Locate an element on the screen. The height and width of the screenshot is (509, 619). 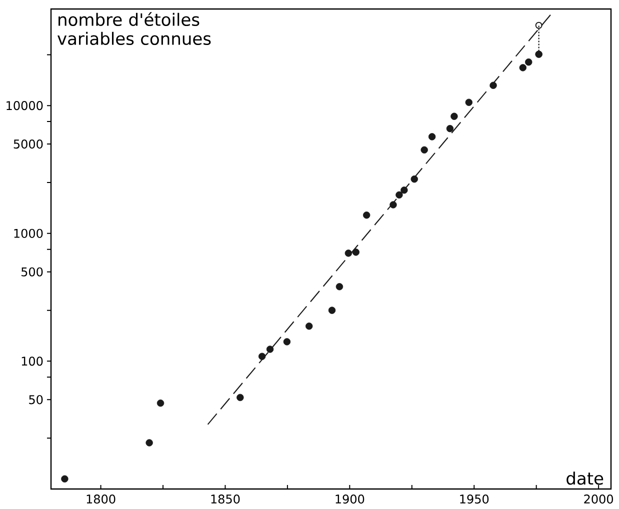
x-tick-label: 1850 is located at coordinates (225, 499).